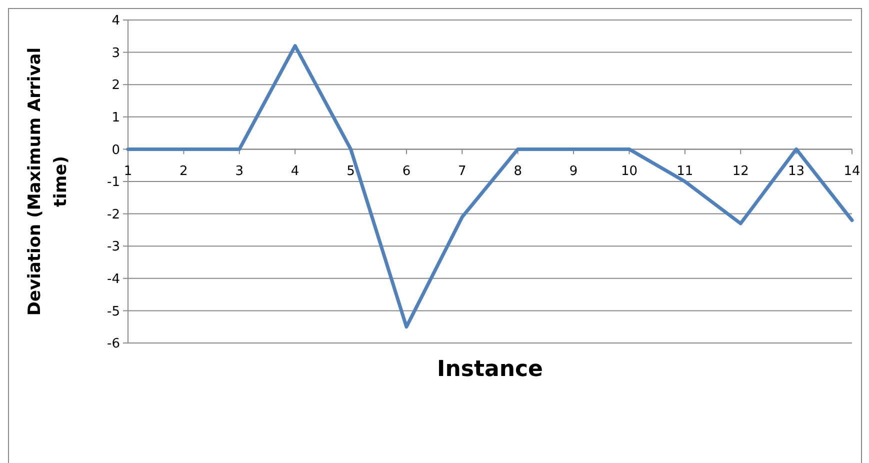  Describe the element at coordinates (518, 172) in the screenshot. I see `x-tick-label: 8` at that location.